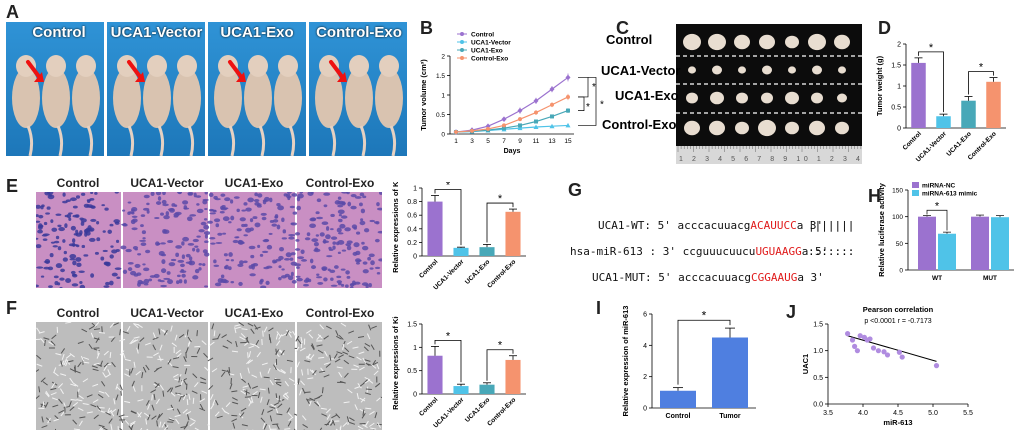  Describe the element at coordinates (489, 59) in the screenshot. I see `legend-label: Control-Exo` at that location.